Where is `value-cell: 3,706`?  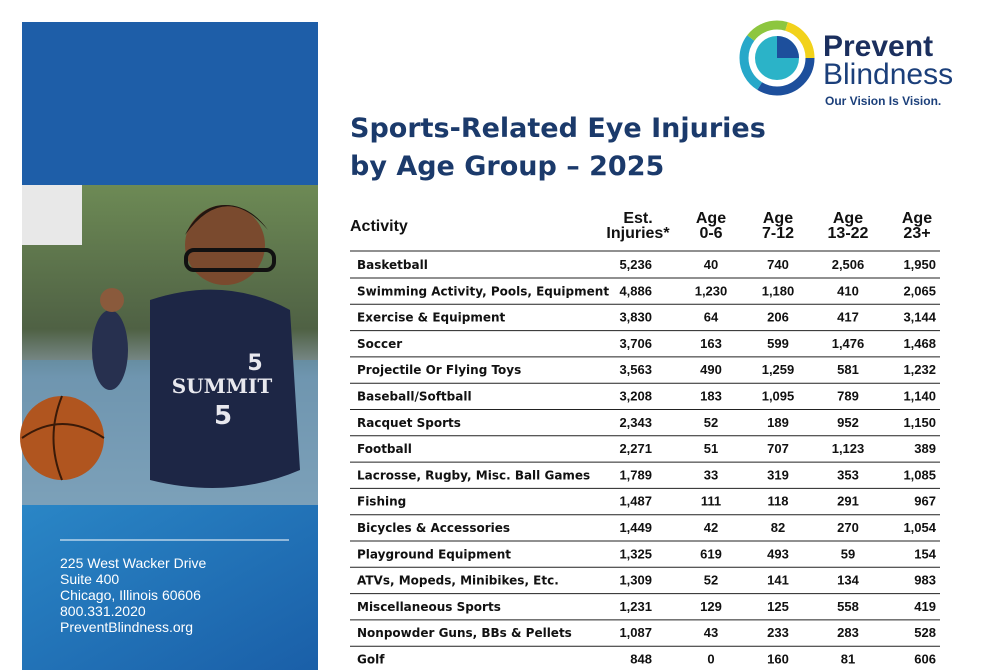 value-cell: 3,706 is located at coordinates (635, 343).